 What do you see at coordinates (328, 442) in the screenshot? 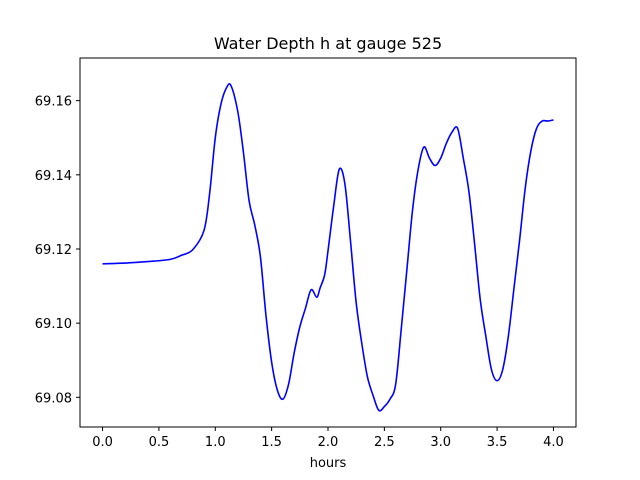
I see `x-tick-label: 2.0` at bounding box center [328, 442].